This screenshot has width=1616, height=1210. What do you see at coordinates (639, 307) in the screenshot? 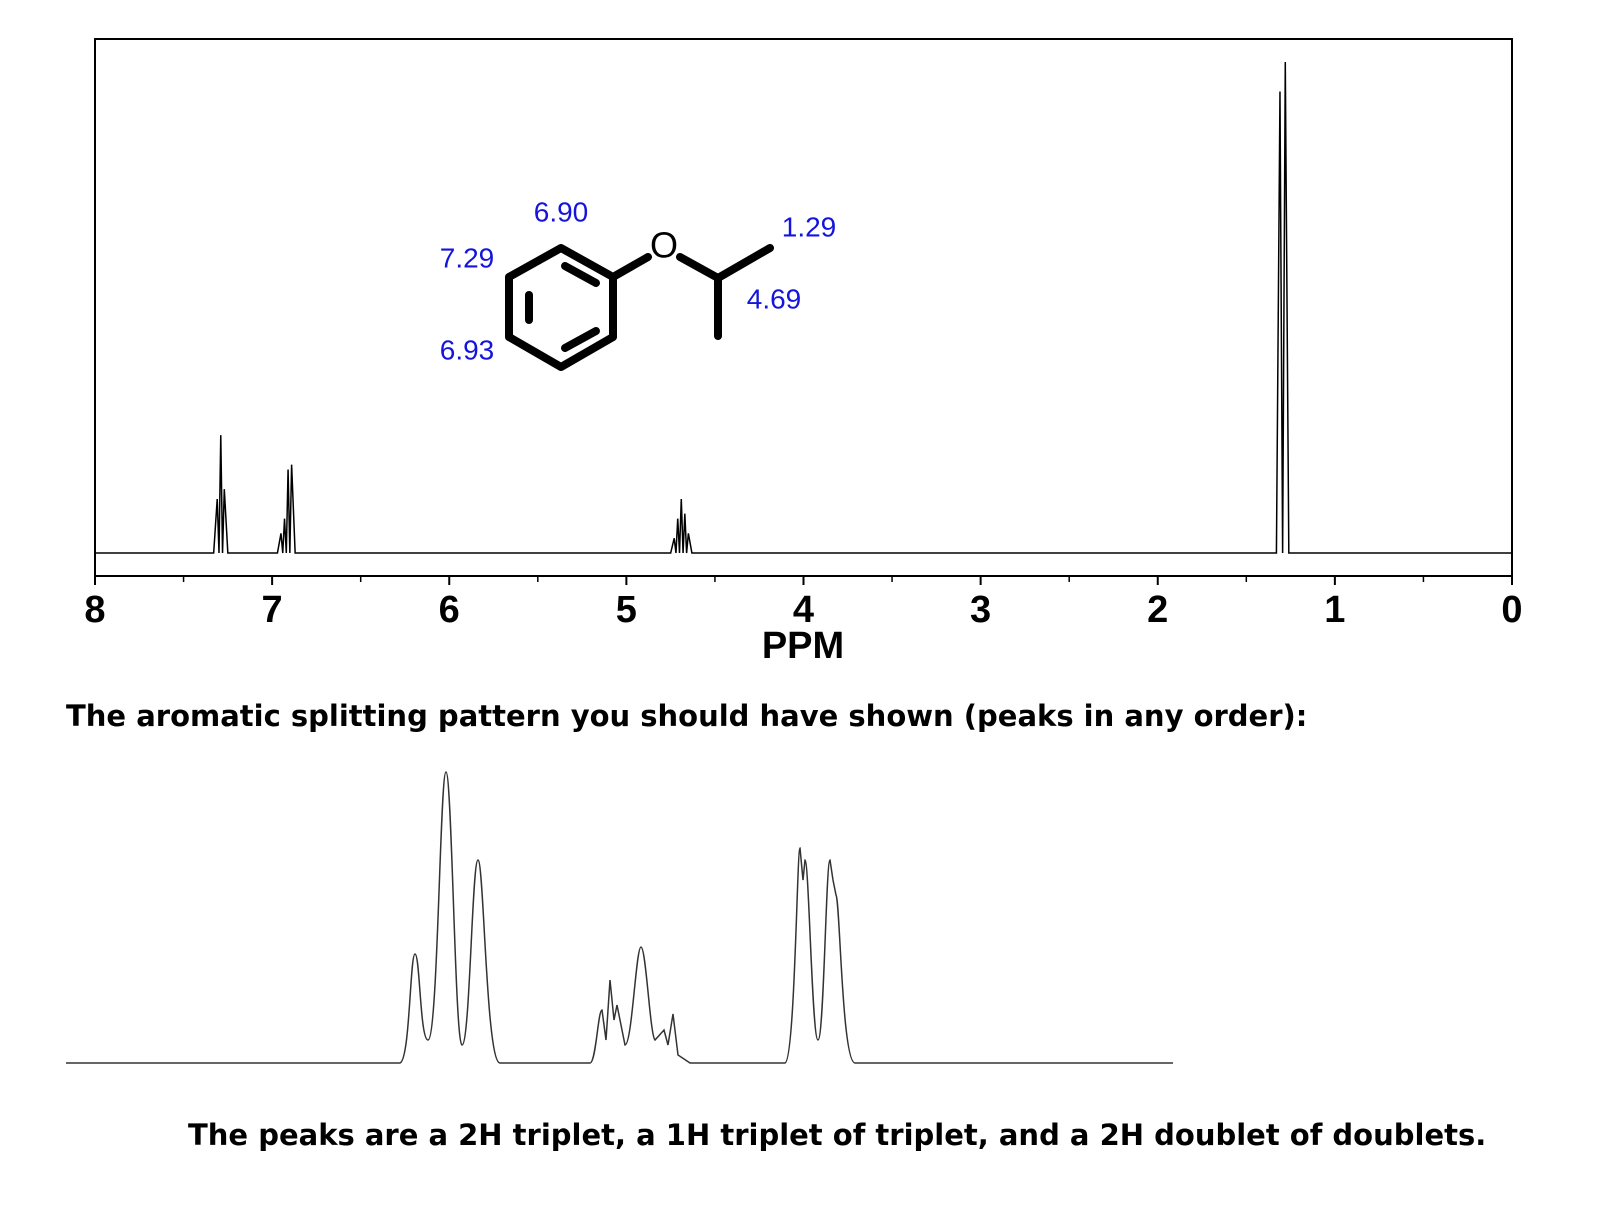
I see `molecule` at bounding box center [639, 307].